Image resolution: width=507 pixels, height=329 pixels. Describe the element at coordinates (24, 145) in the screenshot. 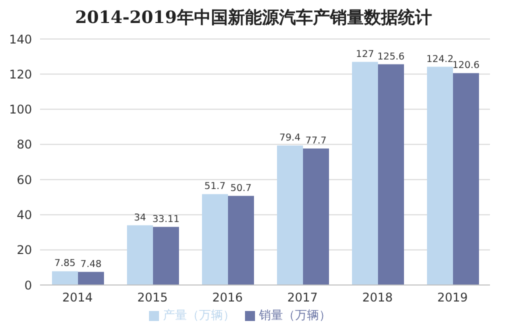

I see `y-tick-label: 80` at that location.